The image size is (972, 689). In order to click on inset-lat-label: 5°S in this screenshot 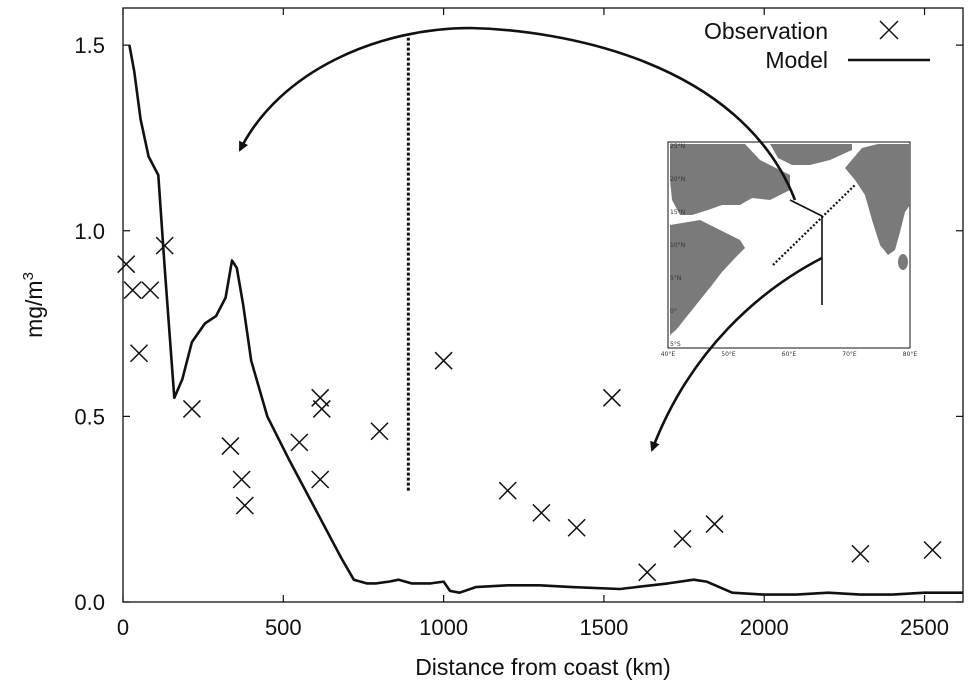, I will do `click(675, 344)`.